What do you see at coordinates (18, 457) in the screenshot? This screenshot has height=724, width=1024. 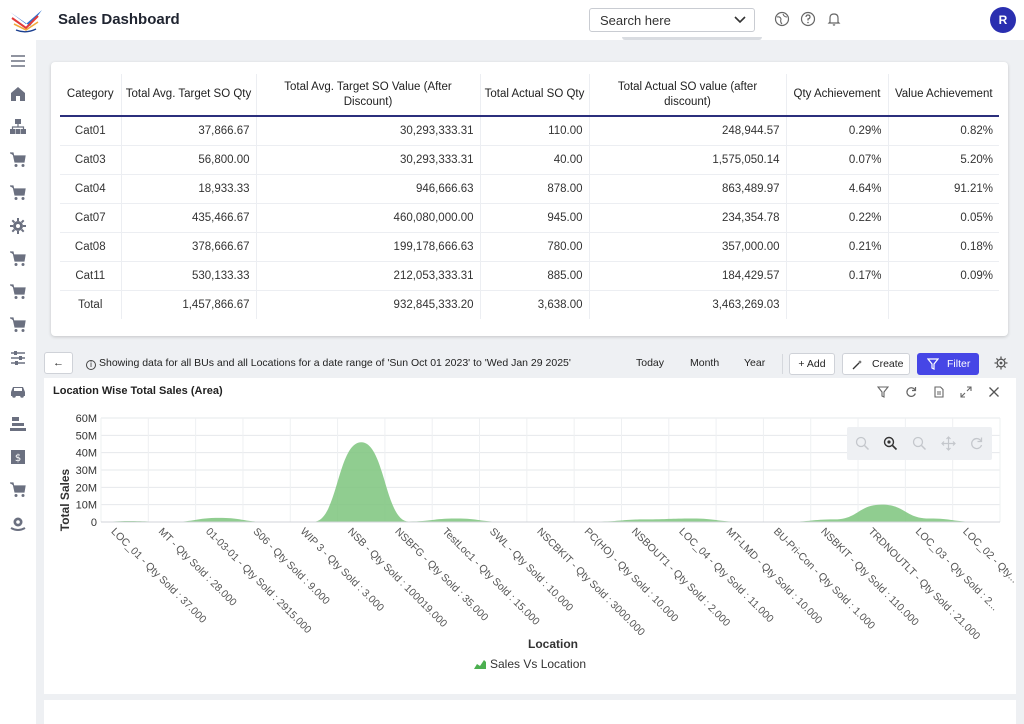 I see `invoice-icon: $` at bounding box center [18, 457].